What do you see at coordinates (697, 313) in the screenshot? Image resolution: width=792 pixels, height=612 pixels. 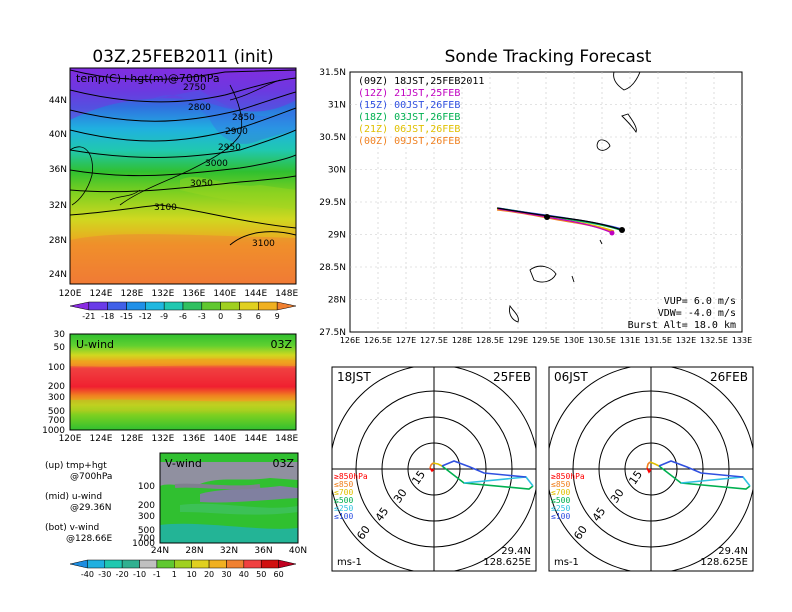 I see `param-vdw: VDW= -4.0 m/s` at bounding box center [697, 313].